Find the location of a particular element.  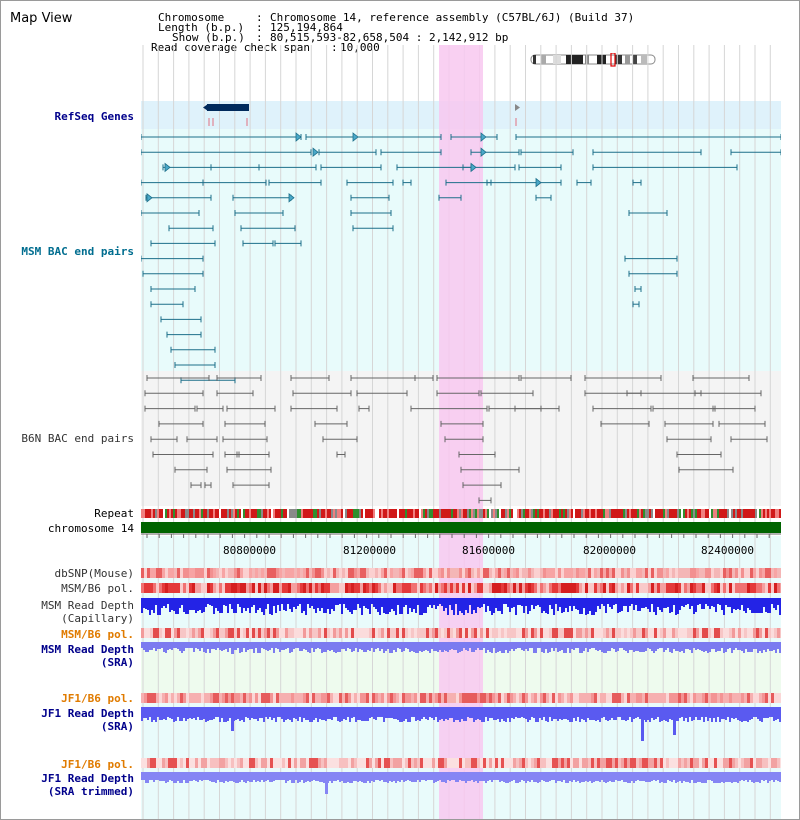

track-label-jf1-b6-pol: JF1/B6 pol. is located at coordinates (97, 698).